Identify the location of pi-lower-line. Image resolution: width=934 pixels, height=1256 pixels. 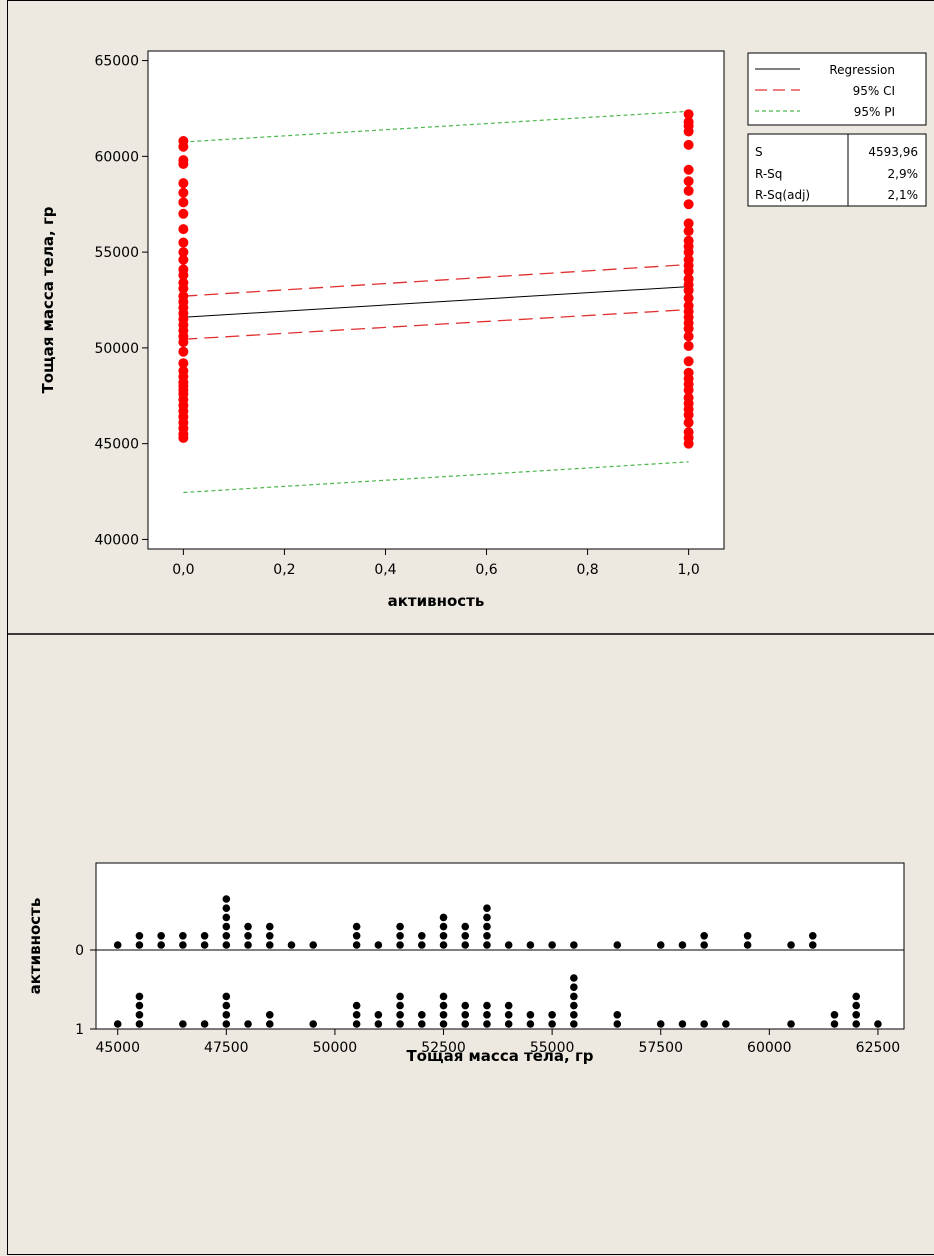
(436, 477).